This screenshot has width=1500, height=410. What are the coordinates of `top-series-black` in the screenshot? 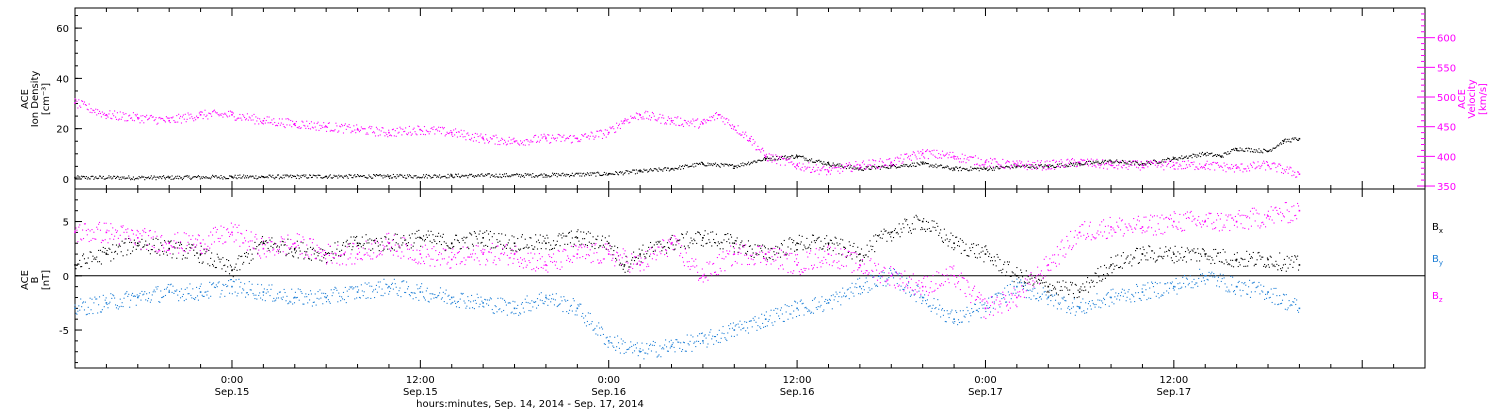 It's located at (687, 159).